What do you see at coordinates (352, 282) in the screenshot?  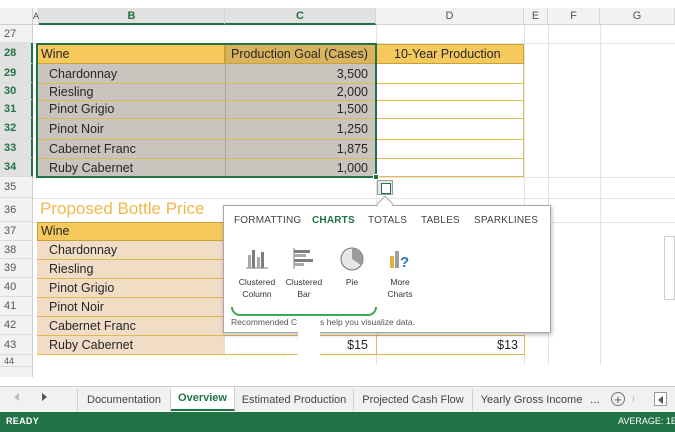 I see `button-label: Pie` at bounding box center [352, 282].